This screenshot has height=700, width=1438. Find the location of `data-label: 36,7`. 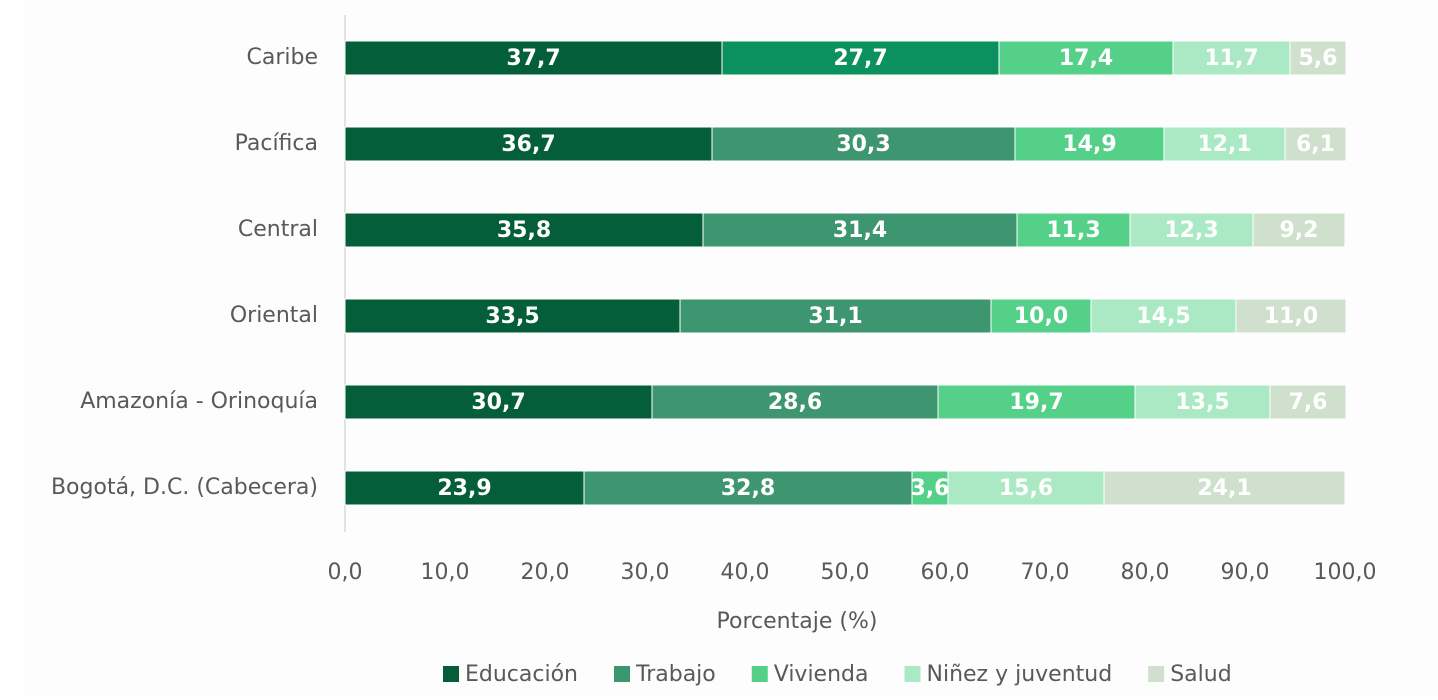

data-label: 36,7 is located at coordinates (528, 144).